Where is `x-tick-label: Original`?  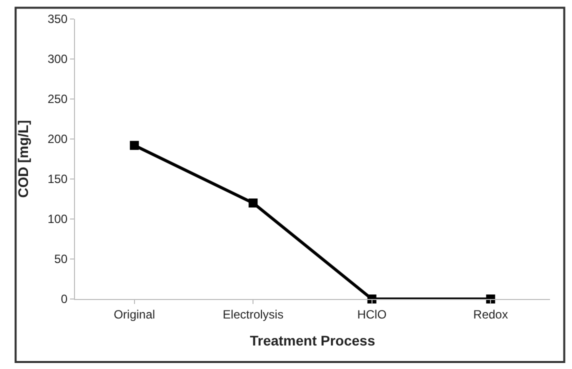 x-tick-label: Original is located at coordinates (135, 314).